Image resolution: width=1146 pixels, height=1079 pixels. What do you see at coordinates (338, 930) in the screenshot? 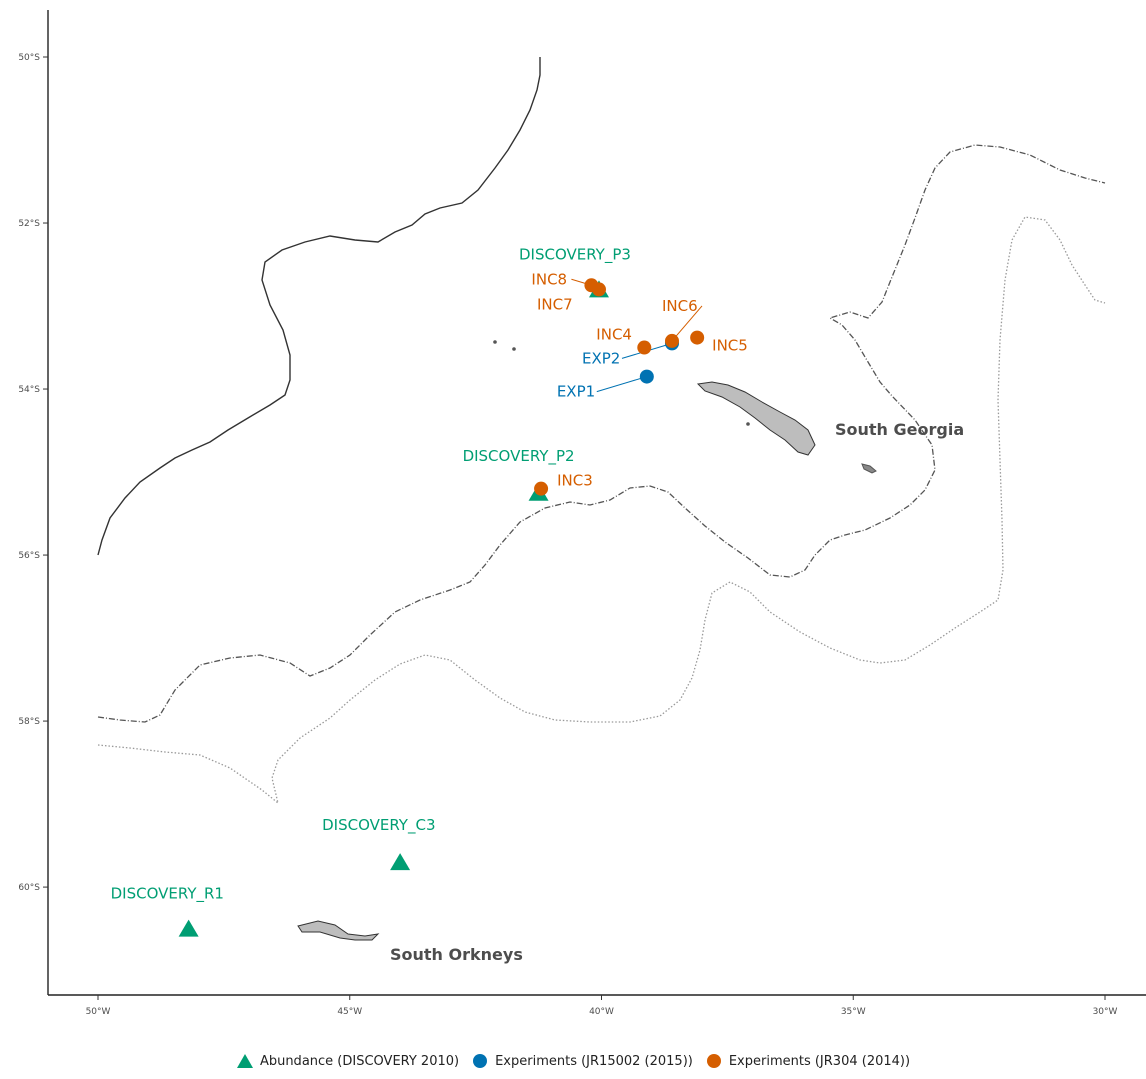
I see `south-orkneys-island` at bounding box center [338, 930].